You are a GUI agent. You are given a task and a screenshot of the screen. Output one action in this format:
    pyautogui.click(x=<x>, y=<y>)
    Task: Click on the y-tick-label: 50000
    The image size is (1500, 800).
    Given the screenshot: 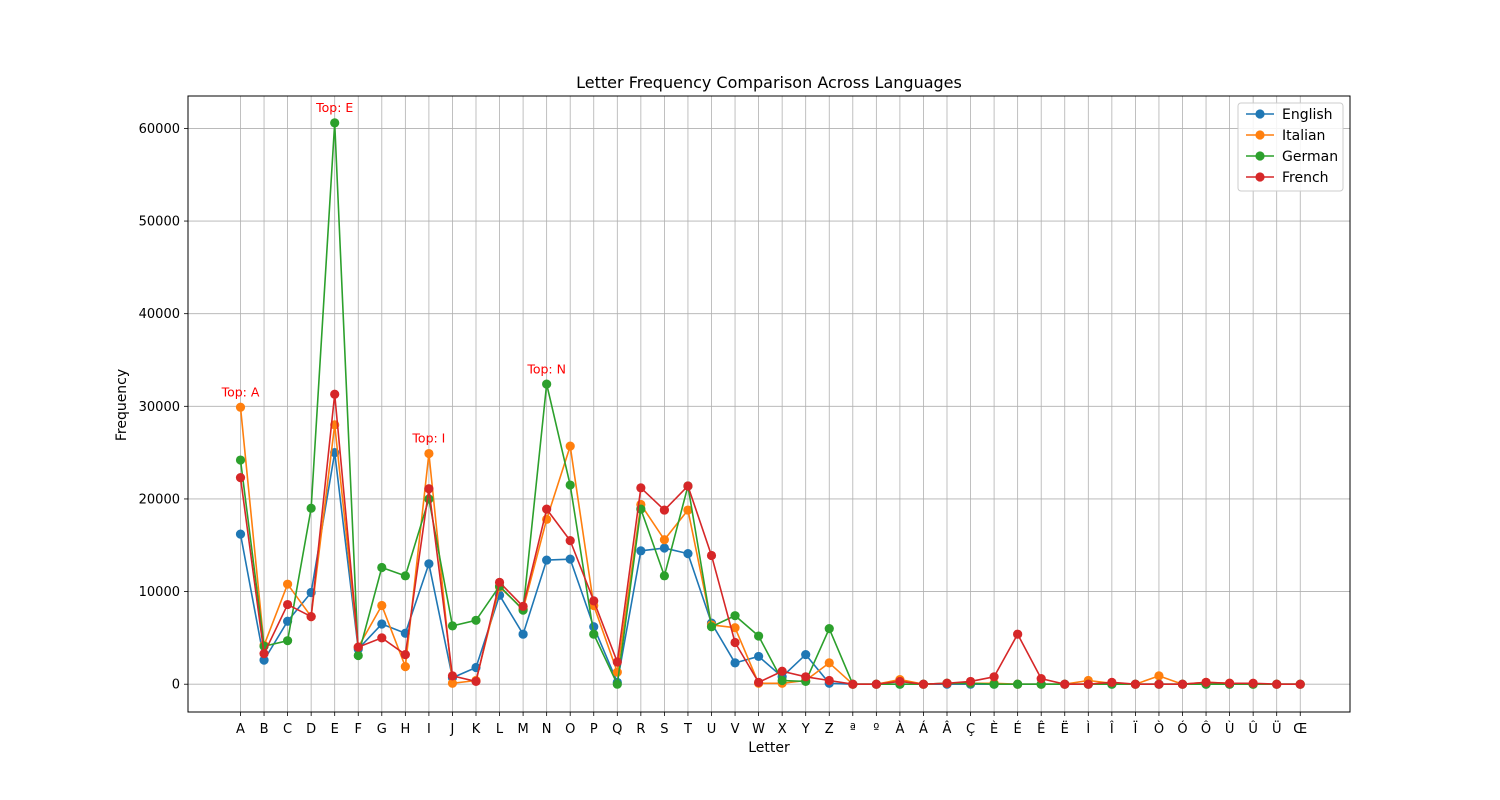 What is the action you would take?
    pyautogui.click(x=159, y=222)
    